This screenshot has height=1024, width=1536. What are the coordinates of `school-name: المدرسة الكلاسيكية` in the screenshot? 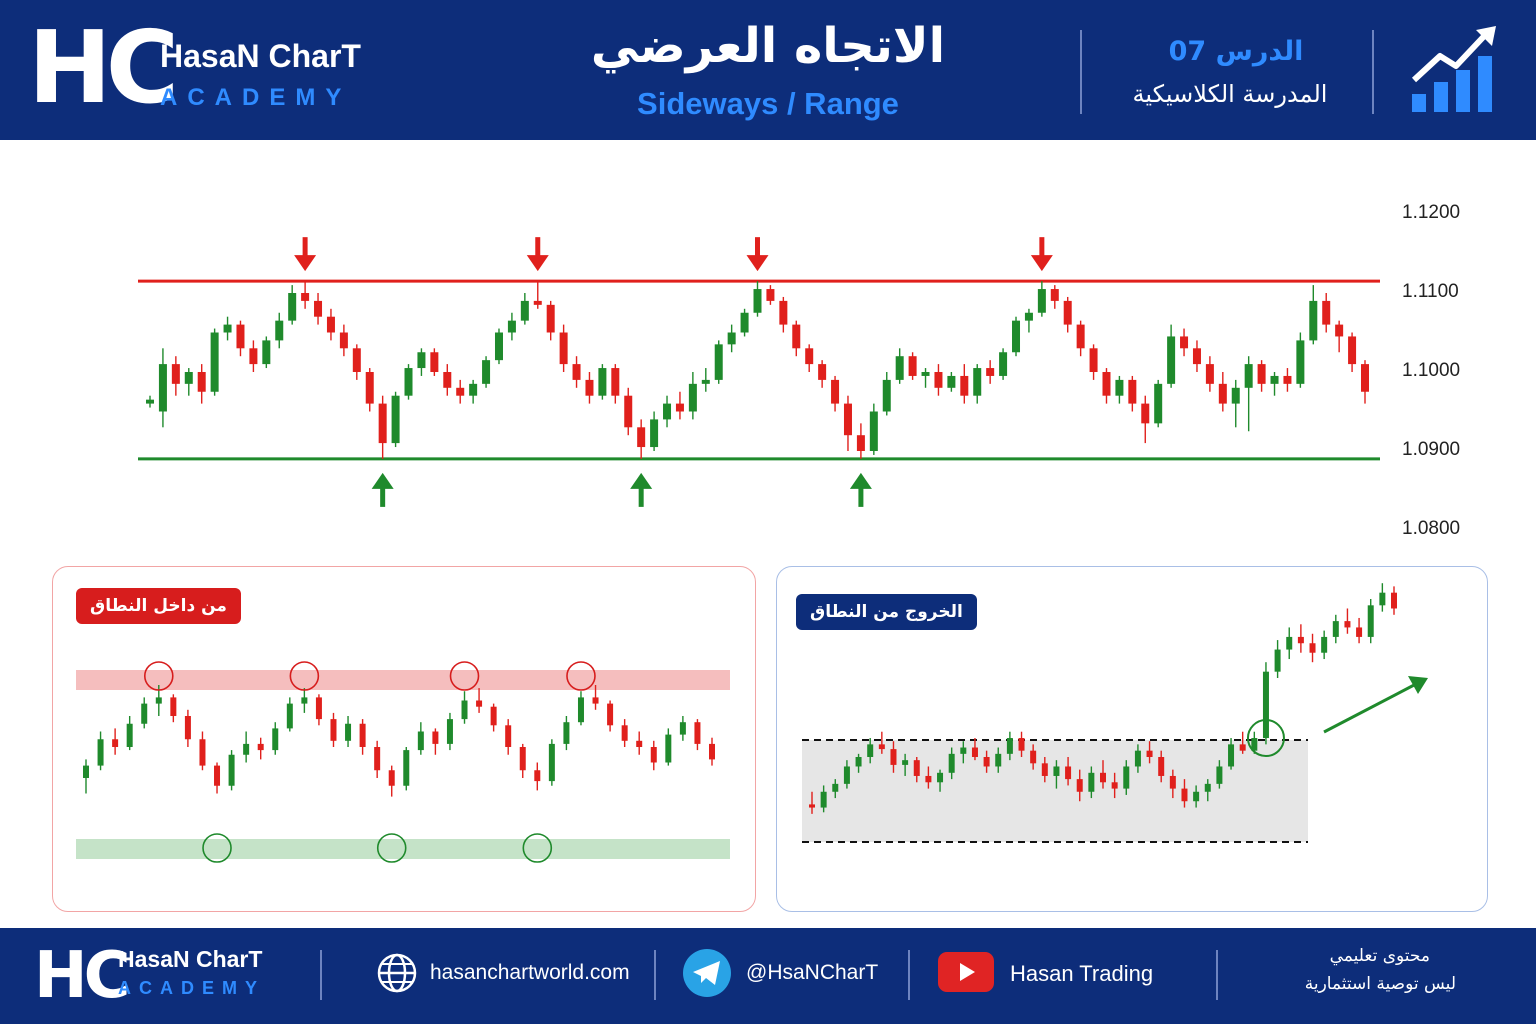 It's located at (1230, 94).